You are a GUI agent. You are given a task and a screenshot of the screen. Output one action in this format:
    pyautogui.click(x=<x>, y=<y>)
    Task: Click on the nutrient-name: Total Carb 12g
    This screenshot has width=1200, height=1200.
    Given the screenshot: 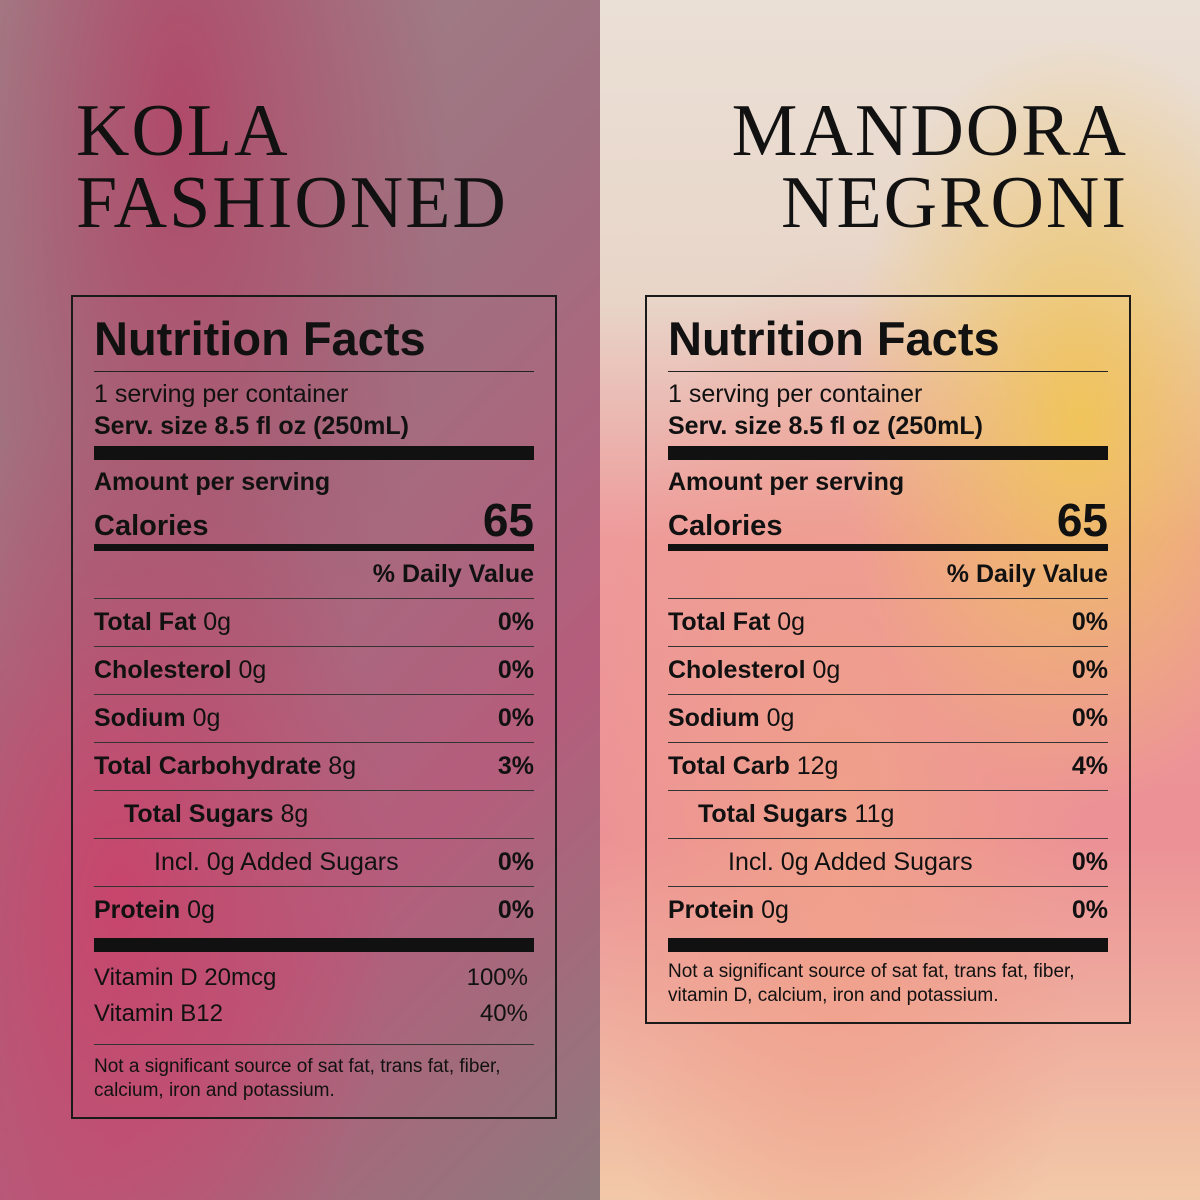 What is the action you would take?
    pyautogui.click(x=753, y=766)
    